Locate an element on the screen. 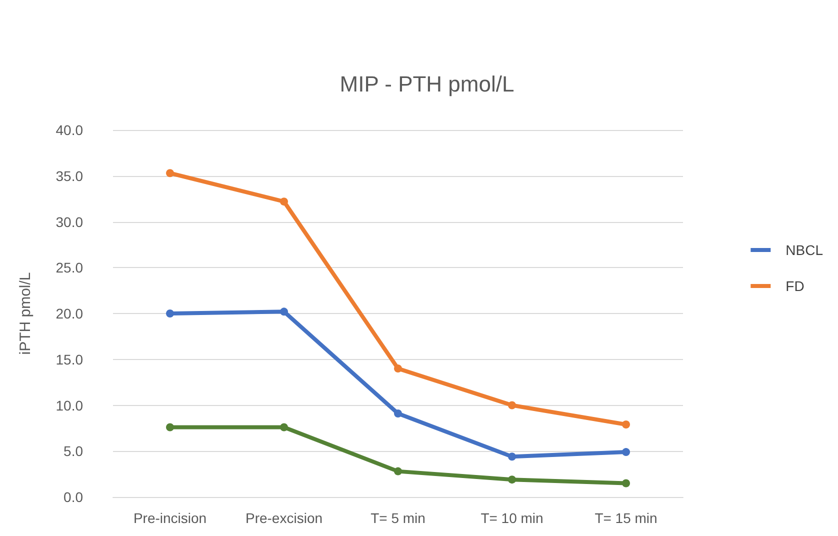 Image resolution: width=838 pixels, height=536 pixels. x-tick-label: T= 10 min is located at coordinates (512, 518).